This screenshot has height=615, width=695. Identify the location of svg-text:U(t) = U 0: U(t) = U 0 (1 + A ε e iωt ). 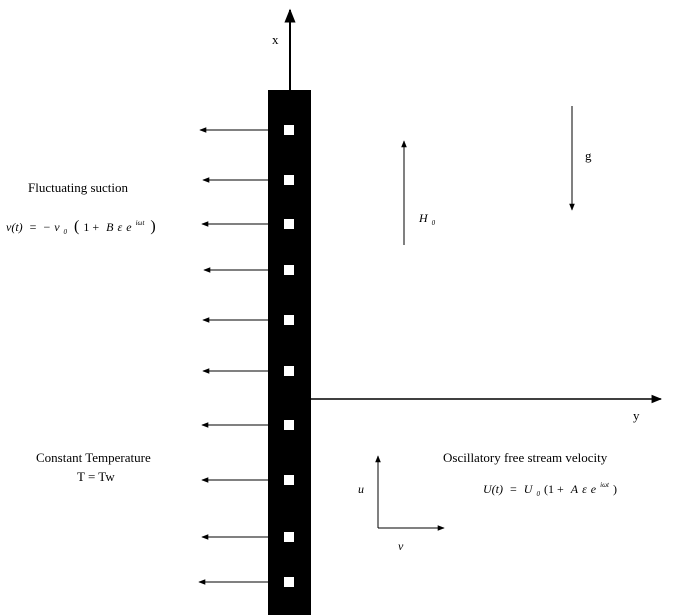
(550, 487).